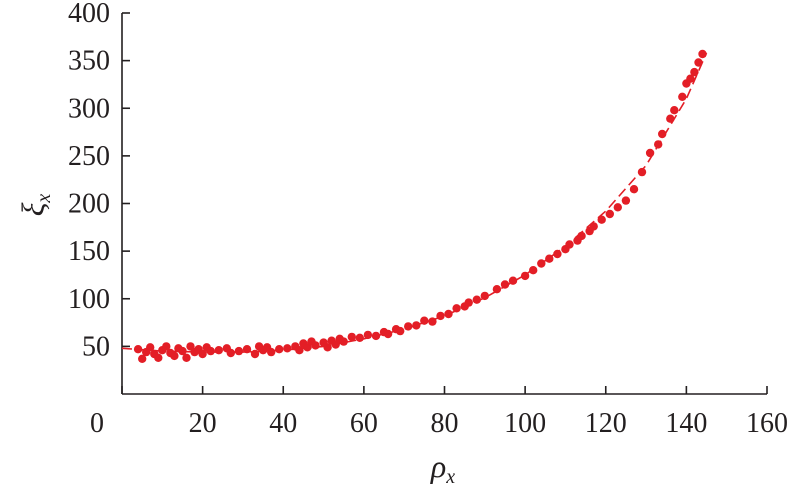 This screenshot has width=796, height=488. Describe the element at coordinates (525, 423) in the screenshot. I see `x-tick-label: 100` at that location.